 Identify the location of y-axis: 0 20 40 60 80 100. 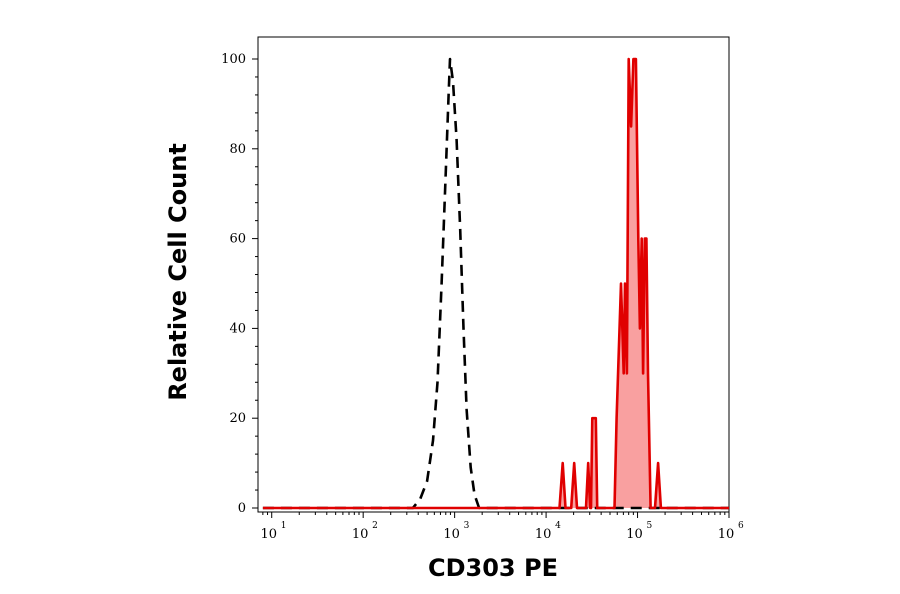
(239, 284).